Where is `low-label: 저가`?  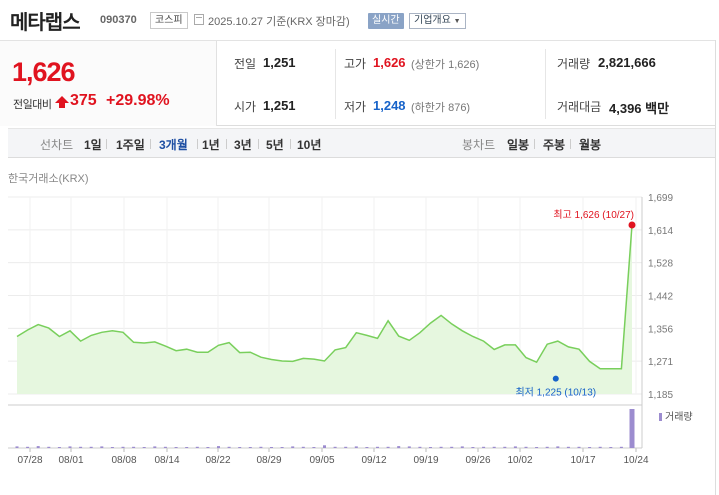
low-label: 저가 is located at coordinates (355, 107).